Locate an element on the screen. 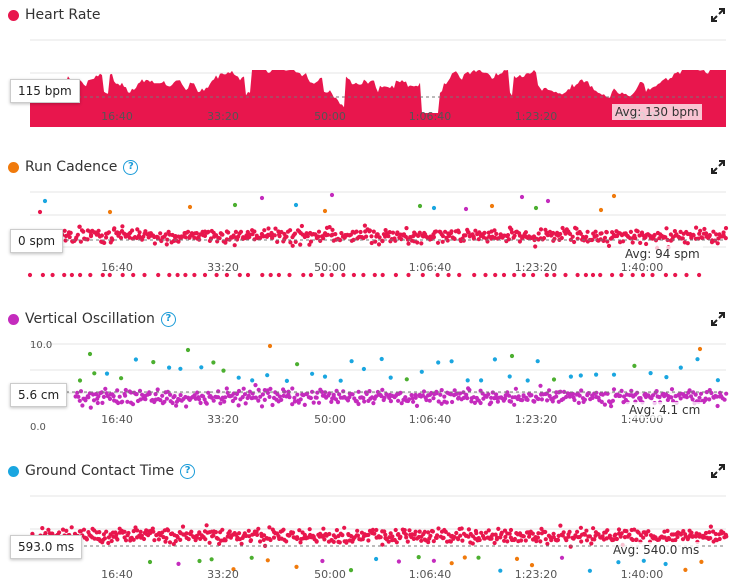 The height and width of the screenshot is (588, 734). heart-rate-dot-icon is located at coordinates (13, 15).